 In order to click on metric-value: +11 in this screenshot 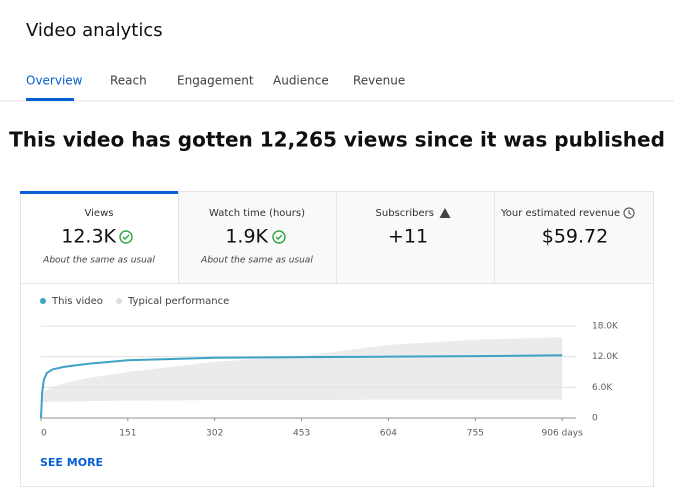, I will do `click(408, 237)`.